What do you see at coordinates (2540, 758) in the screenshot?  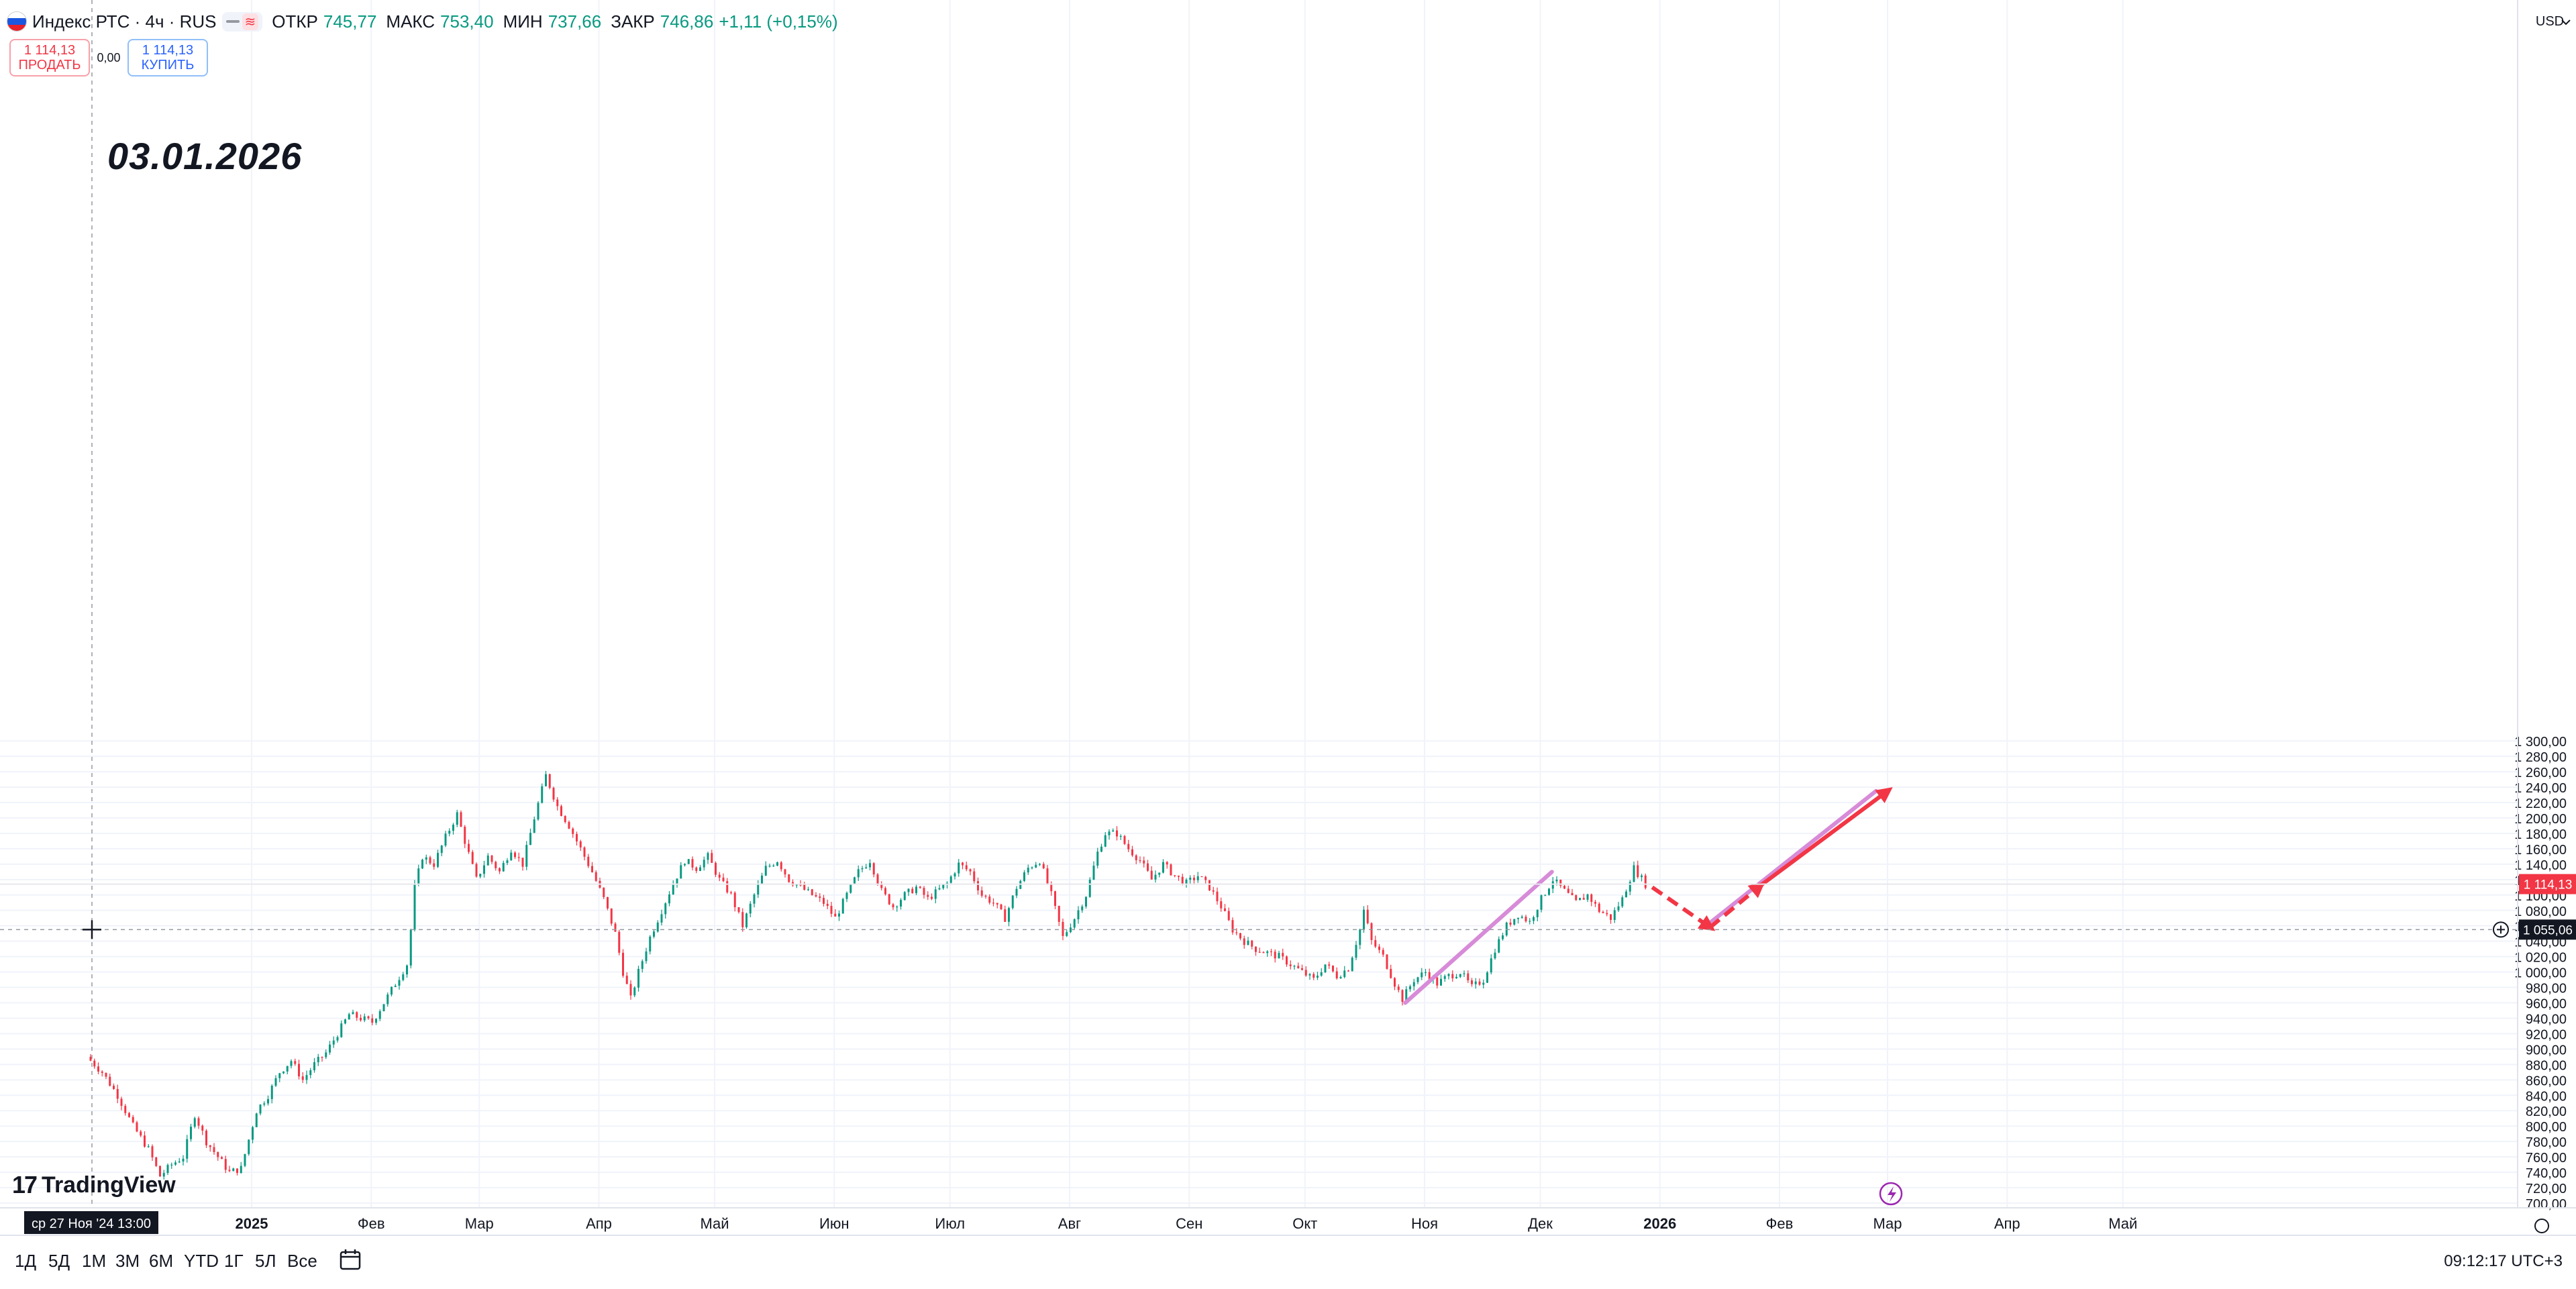 I see `price-tick-label: 1 280,00` at bounding box center [2540, 758].